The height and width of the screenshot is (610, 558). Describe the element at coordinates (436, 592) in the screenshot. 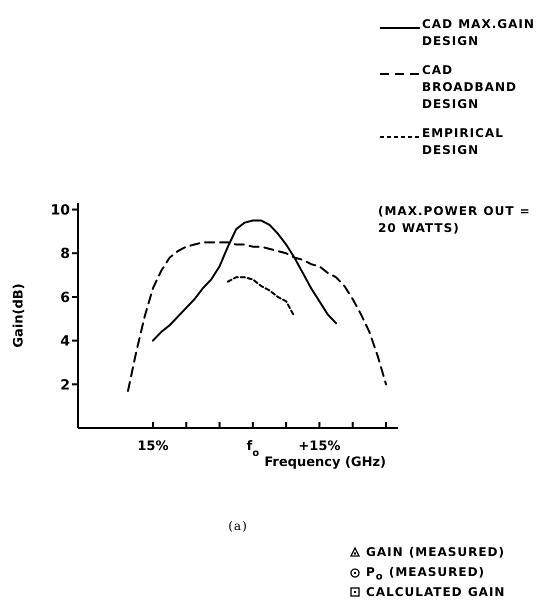

I see `text: CALCULATED GAIN` at that location.